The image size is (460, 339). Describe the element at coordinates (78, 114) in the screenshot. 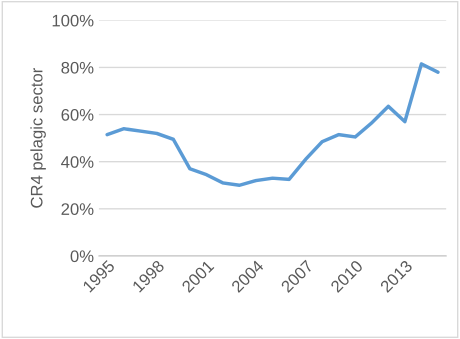

I see `y-tick-label: 60%` at that location.